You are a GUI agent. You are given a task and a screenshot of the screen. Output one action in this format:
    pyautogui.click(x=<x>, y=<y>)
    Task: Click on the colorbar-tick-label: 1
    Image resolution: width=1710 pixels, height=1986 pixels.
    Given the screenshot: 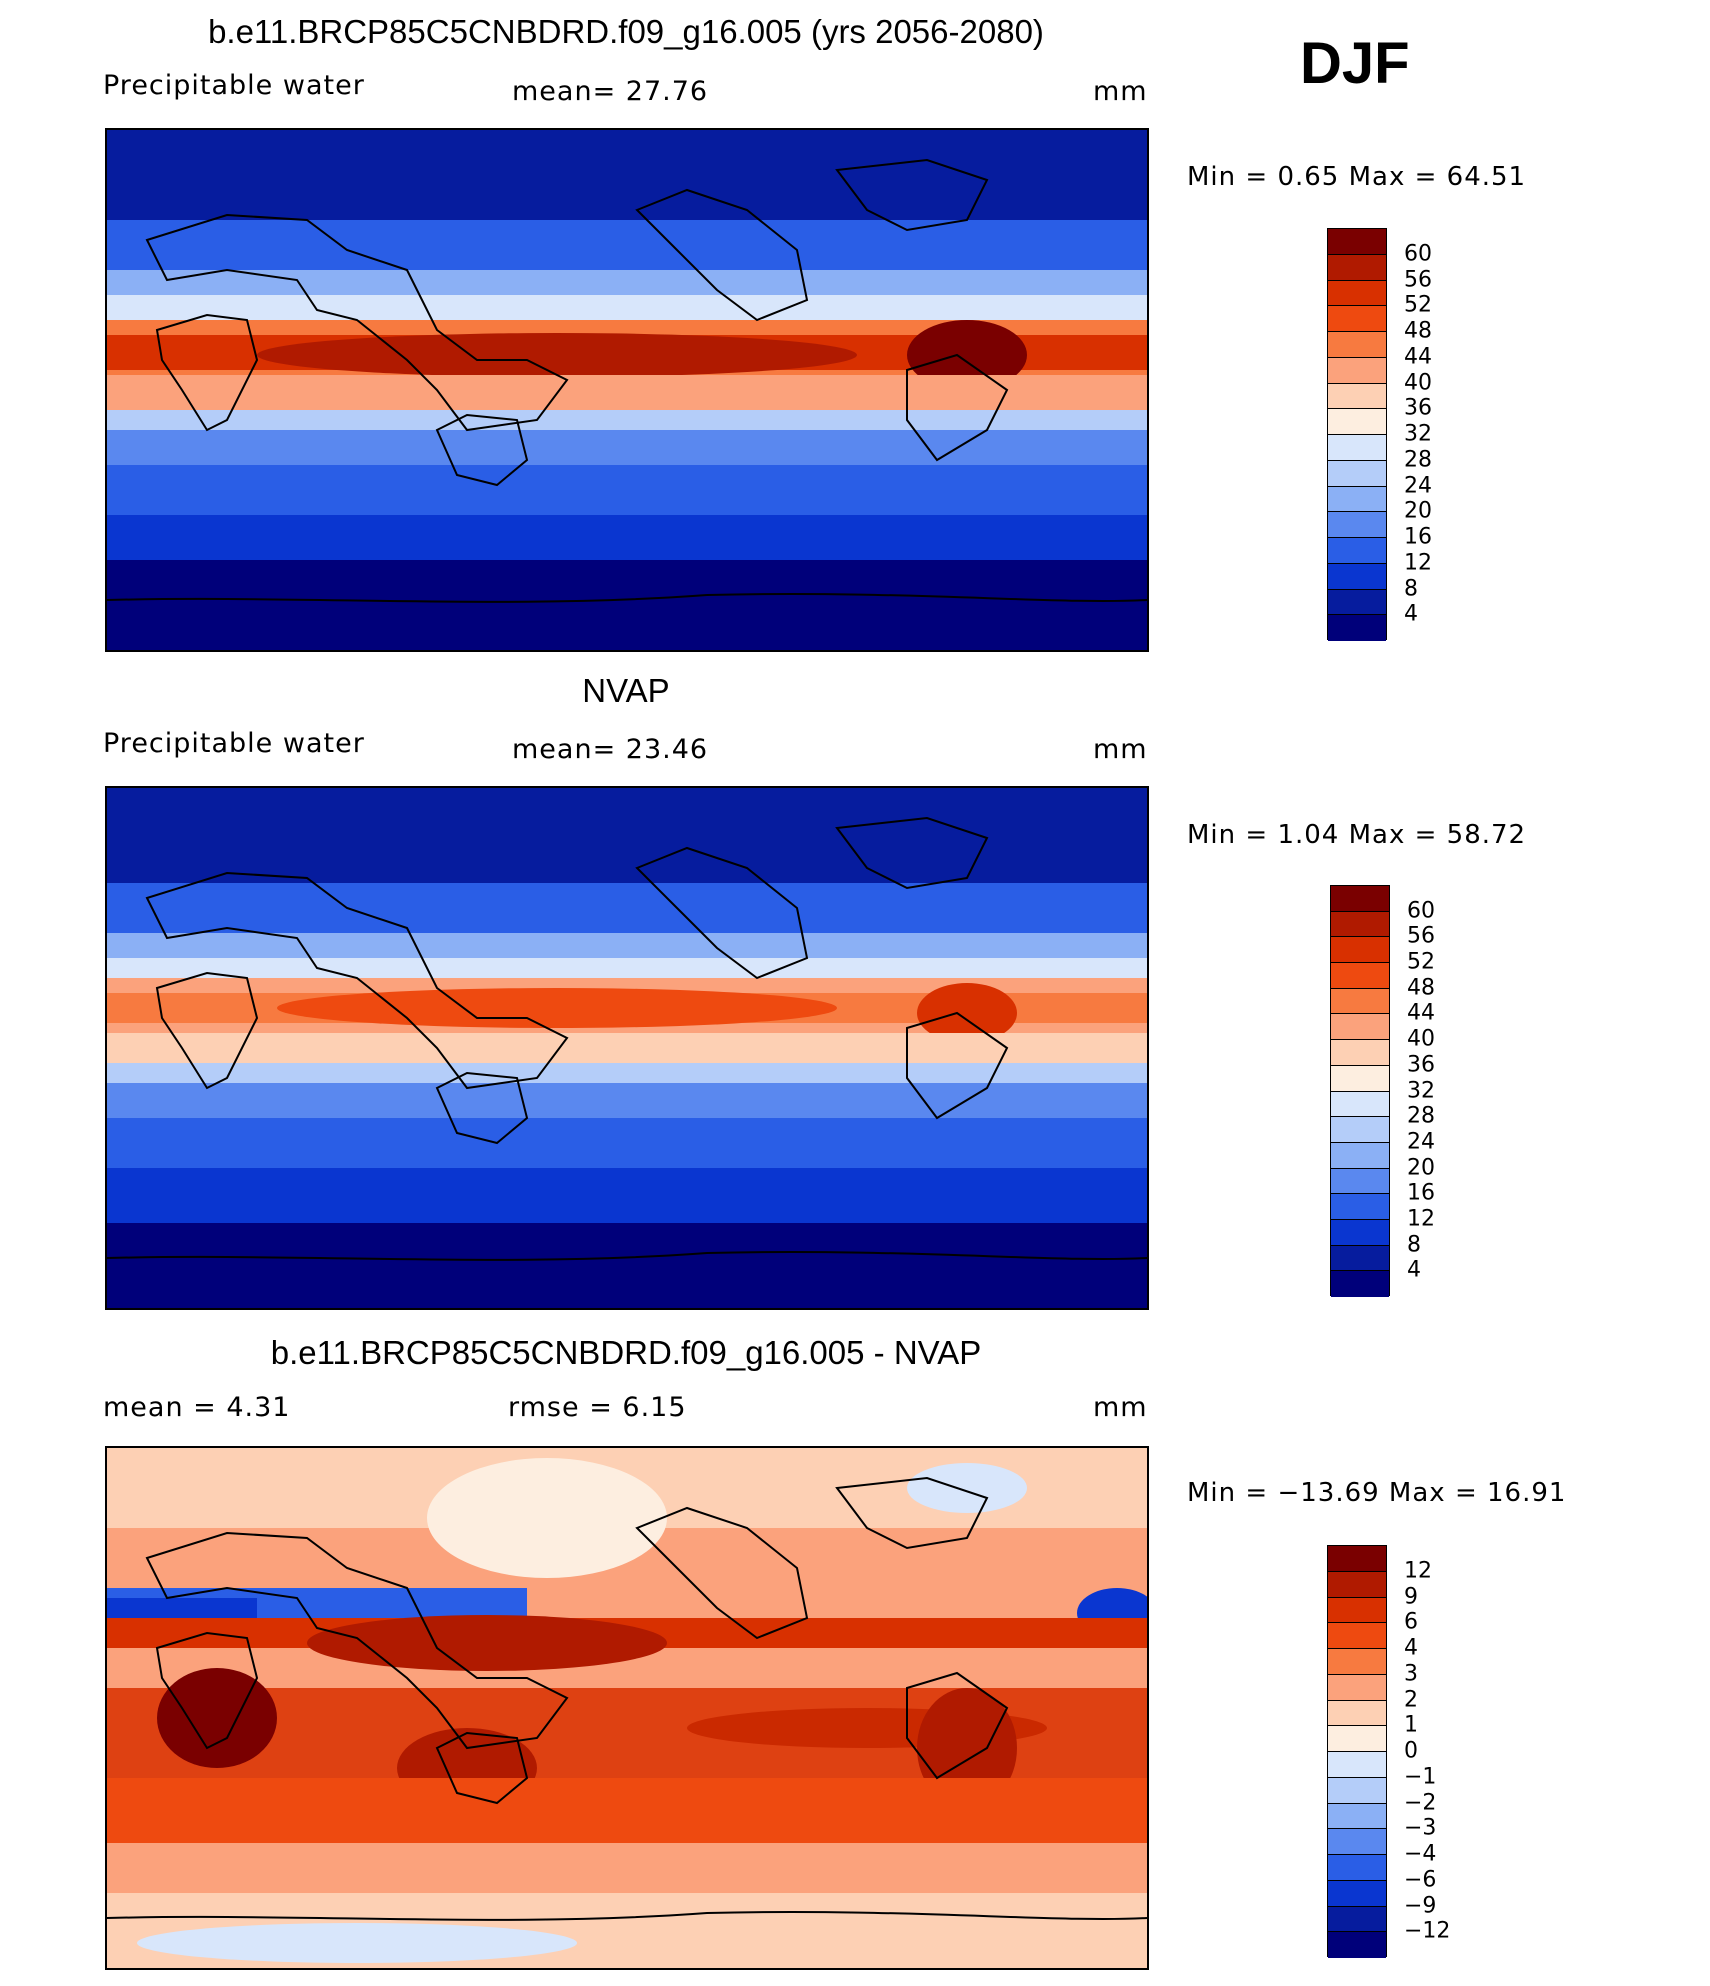 What is the action you would take?
    pyautogui.click(x=1411, y=1725)
    